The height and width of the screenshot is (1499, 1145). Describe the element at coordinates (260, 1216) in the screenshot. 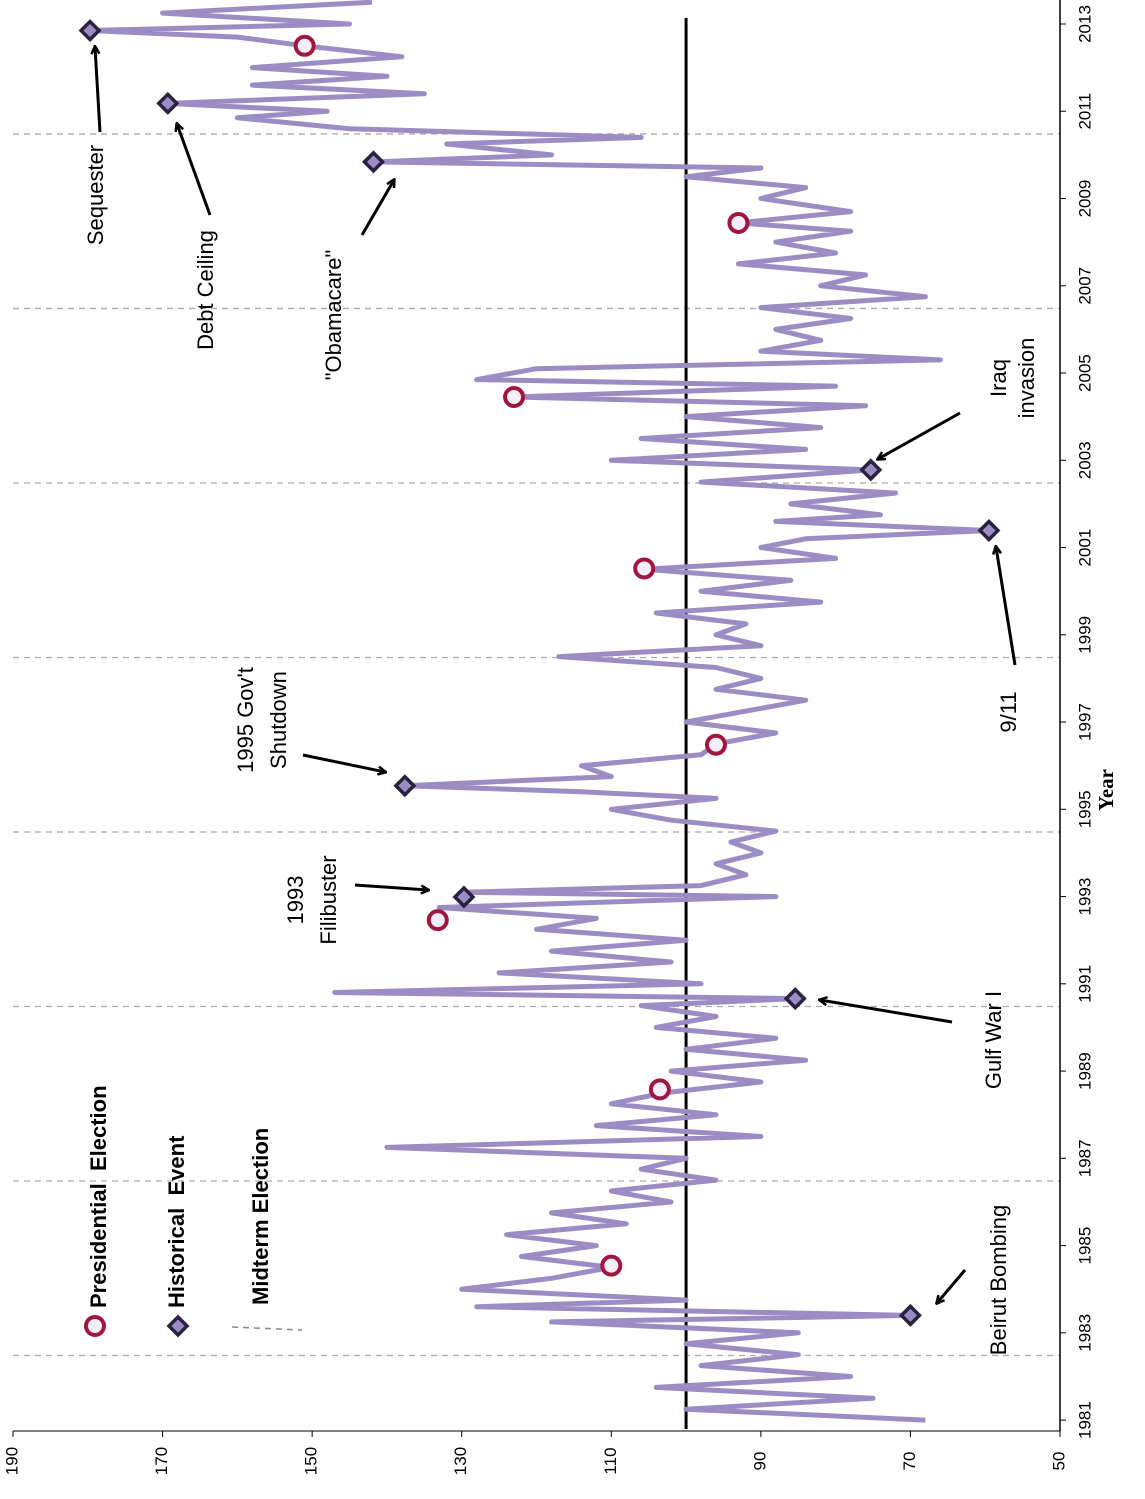

I see `legend-label: Midterm Election` at that location.